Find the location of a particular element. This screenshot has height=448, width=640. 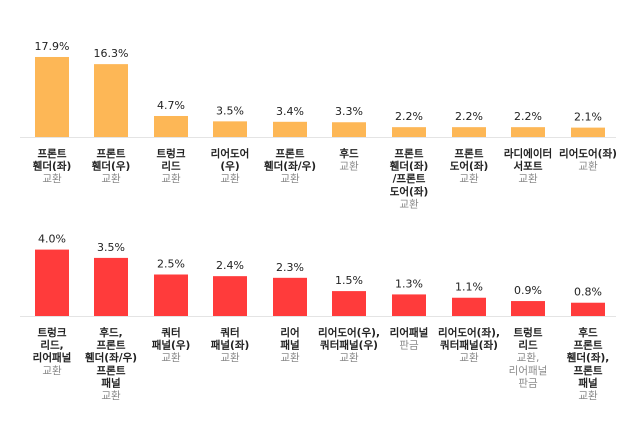

data-label: 3.4% is located at coordinates (290, 111).